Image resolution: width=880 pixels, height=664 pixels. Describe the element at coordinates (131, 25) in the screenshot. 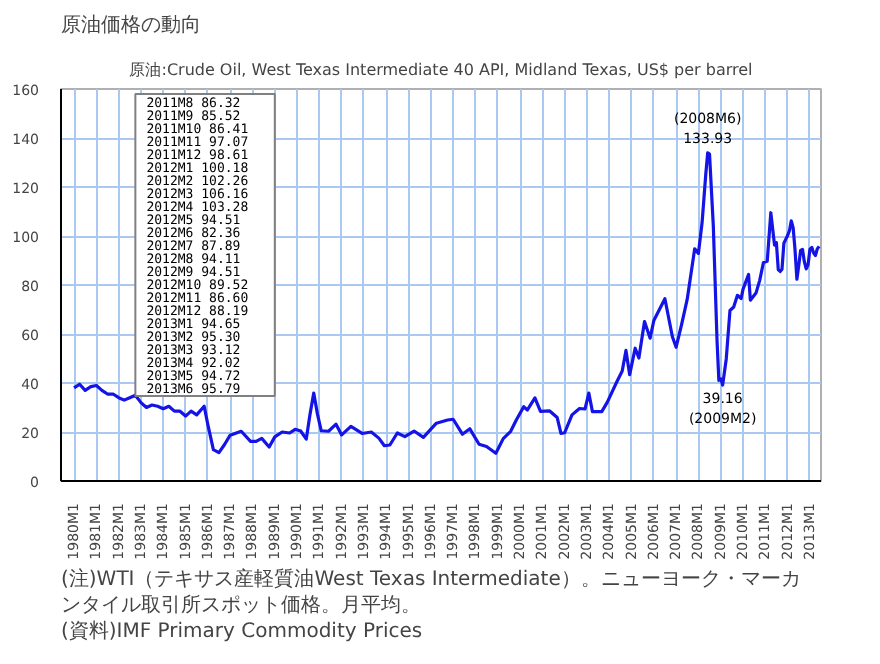

I see `chart-title: 原油価格の動向` at that location.